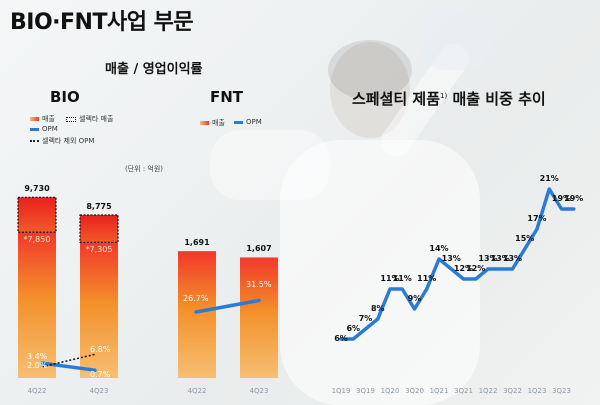  I want to click on specialty-title-text: 스페셜티 제품, so click(396, 99).